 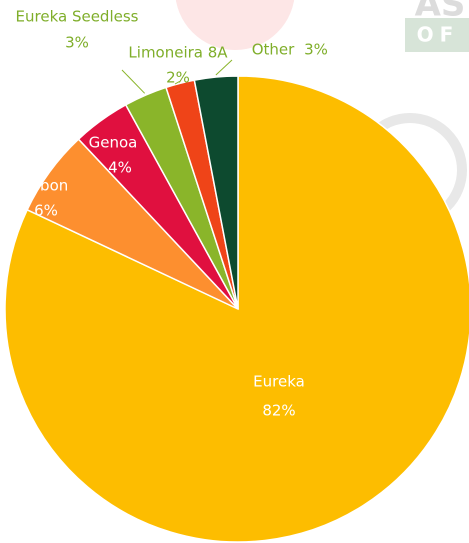 What do you see at coordinates (216, 192) in the screenshot?
I see `pie-slice` at bounding box center [216, 192].